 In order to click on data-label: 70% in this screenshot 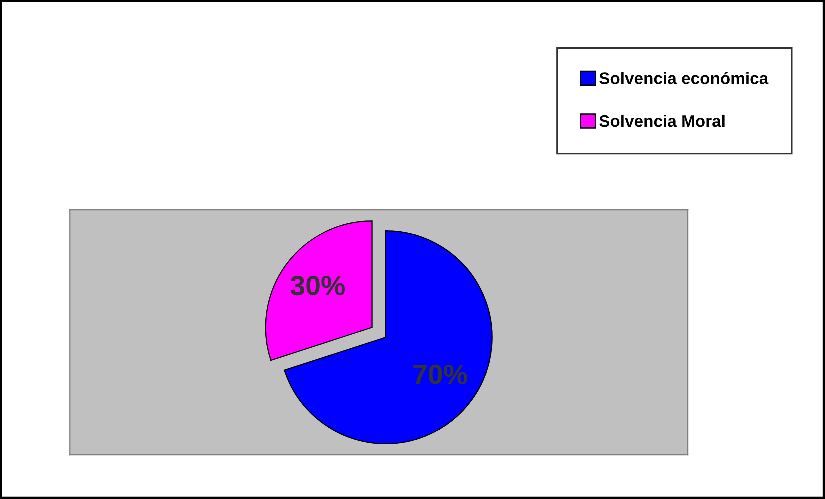, I will do `click(441, 374)`.